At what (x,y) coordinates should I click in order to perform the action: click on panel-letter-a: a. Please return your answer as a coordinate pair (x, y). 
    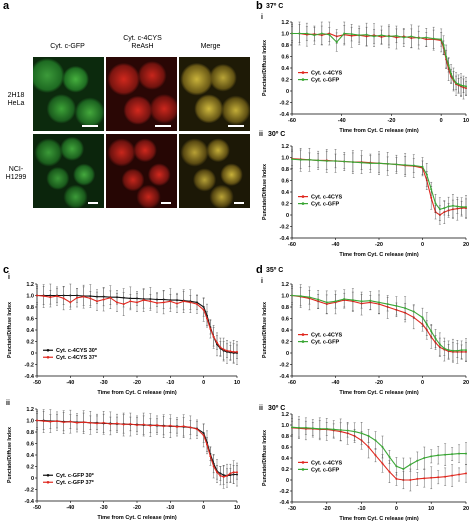
    Looking at the image, I should click on (6, 6).